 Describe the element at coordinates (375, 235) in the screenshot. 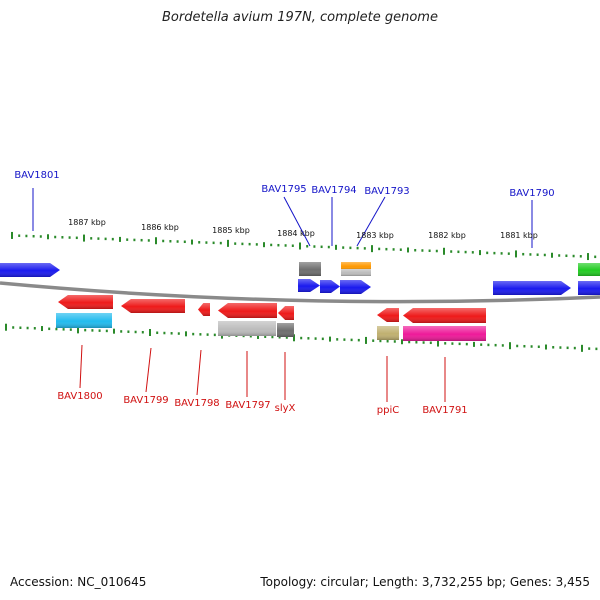

I see `ruler-label: 1883 kbp` at that location.